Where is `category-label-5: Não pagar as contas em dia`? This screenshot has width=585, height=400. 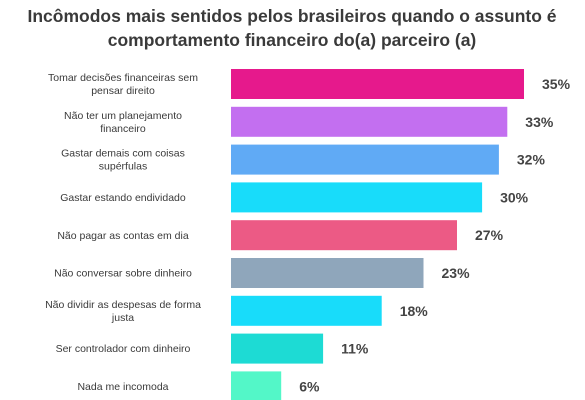 category-label-5: Não pagar as contas em dia is located at coordinates (122, 236).